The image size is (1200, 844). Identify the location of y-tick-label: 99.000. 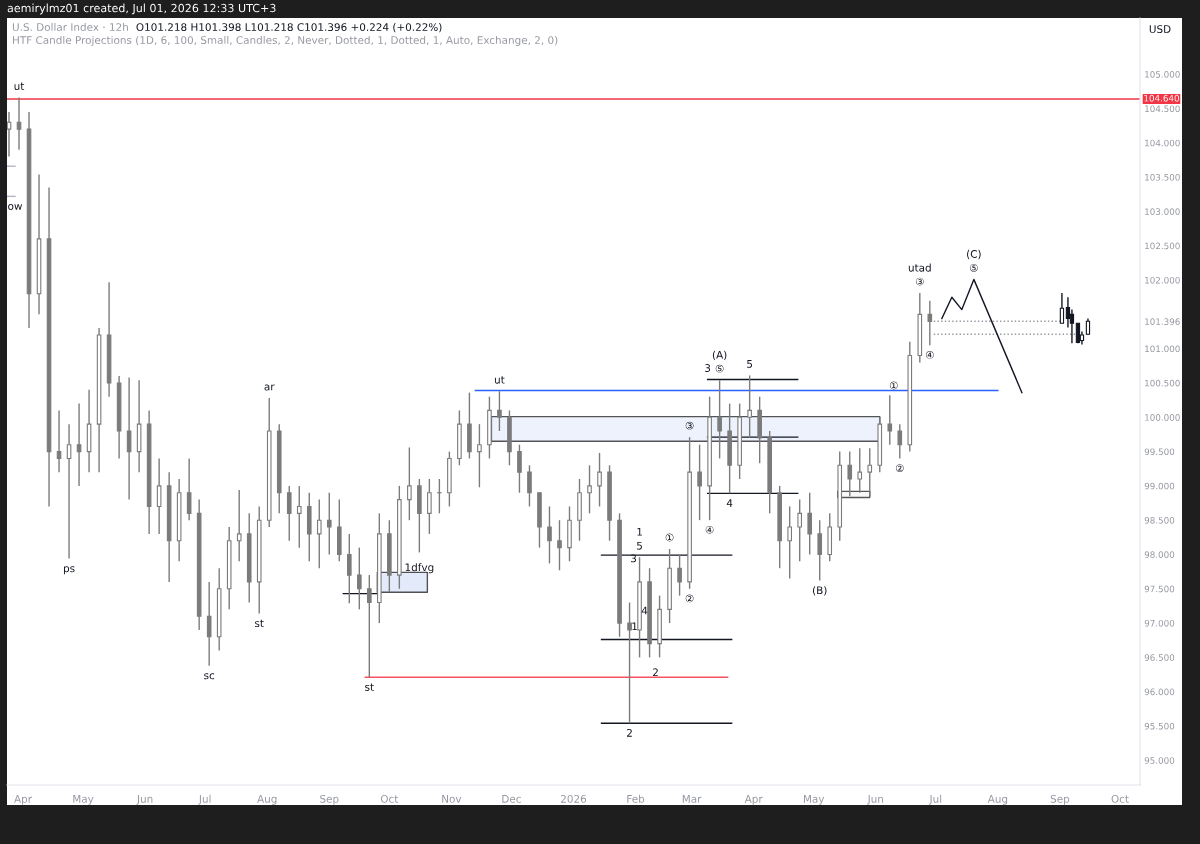
(1159, 486).